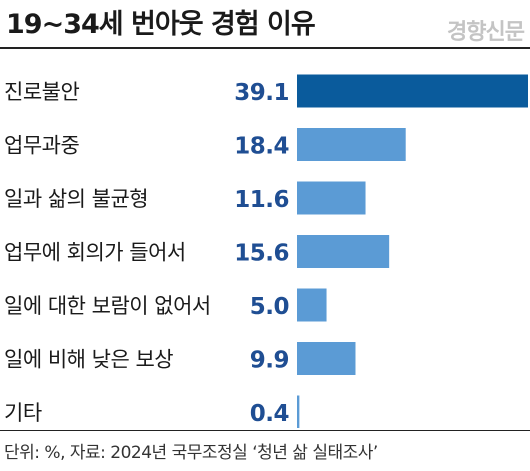 This screenshot has width=530, height=471. Describe the element at coordinates (486, 32) in the screenshot. I see `publisher-watermark: 경향신문` at that location.